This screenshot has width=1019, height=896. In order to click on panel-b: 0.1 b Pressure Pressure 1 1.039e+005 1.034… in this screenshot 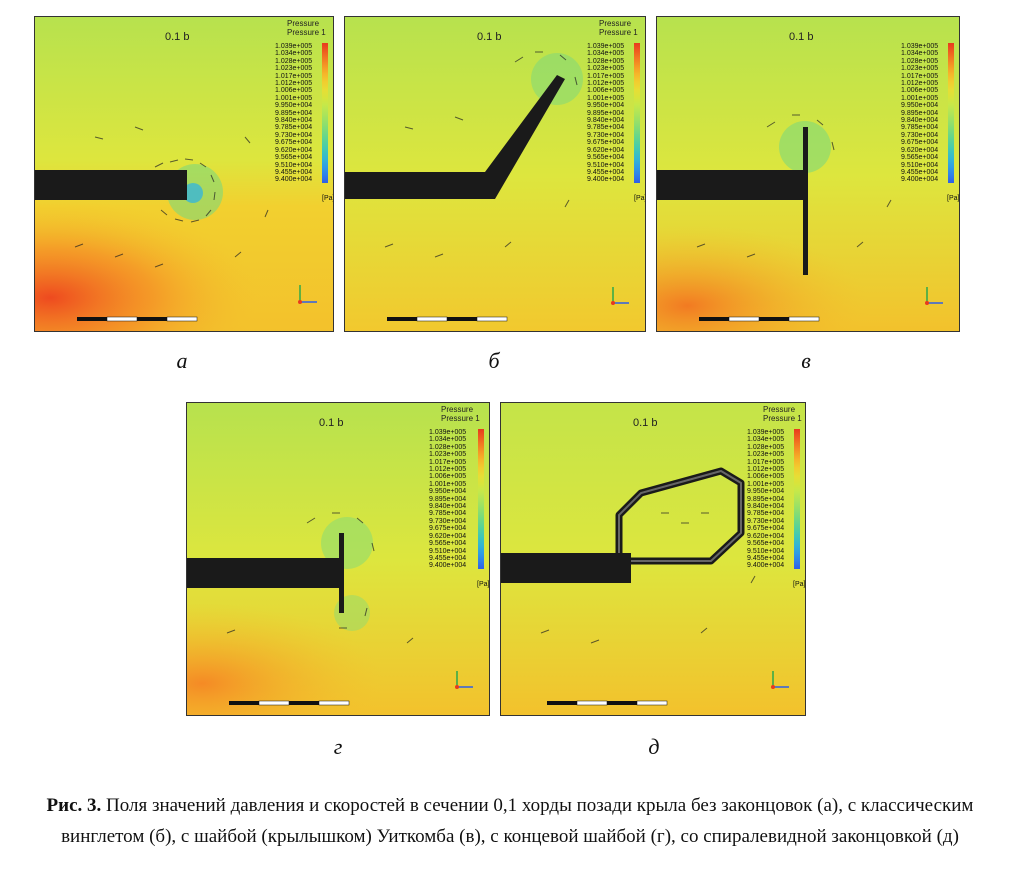, I will do `click(495, 174)`.